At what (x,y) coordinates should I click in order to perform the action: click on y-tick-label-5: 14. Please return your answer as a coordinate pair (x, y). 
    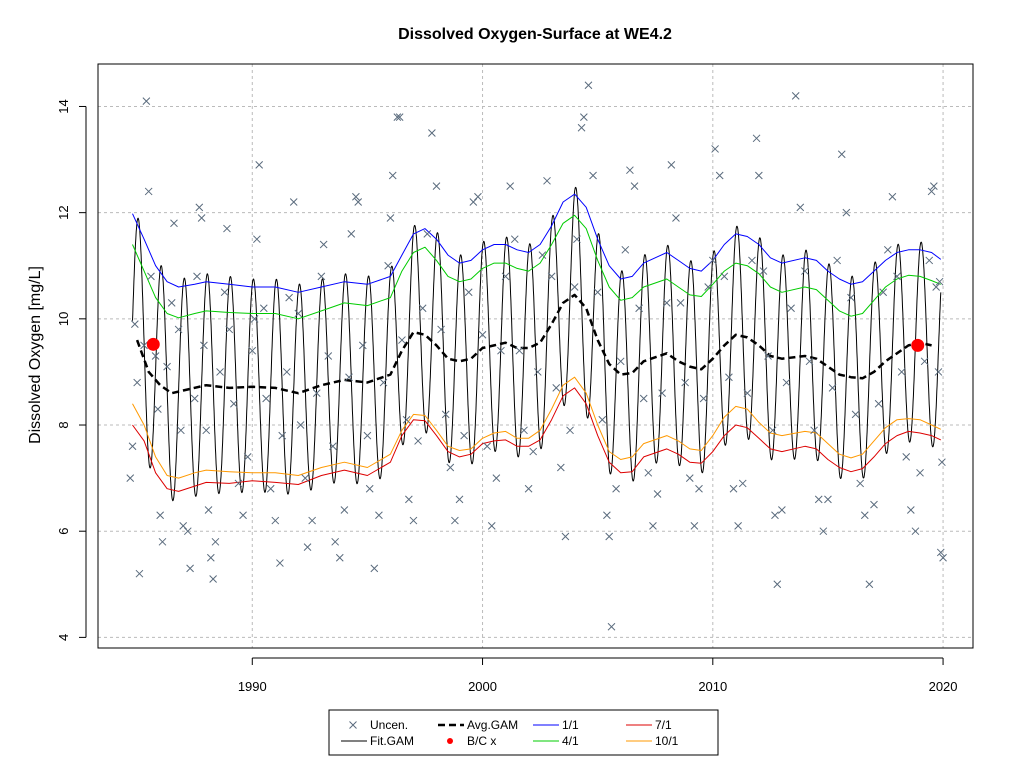
    Looking at the image, I should click on (63, 106).